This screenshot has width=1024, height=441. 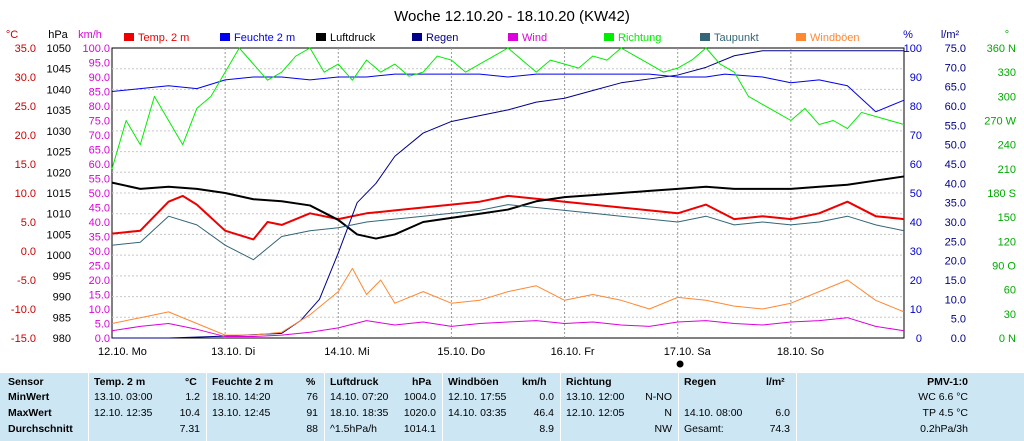 I want to click on y-tick-temp: 35.0, so click(x=25, y=49).